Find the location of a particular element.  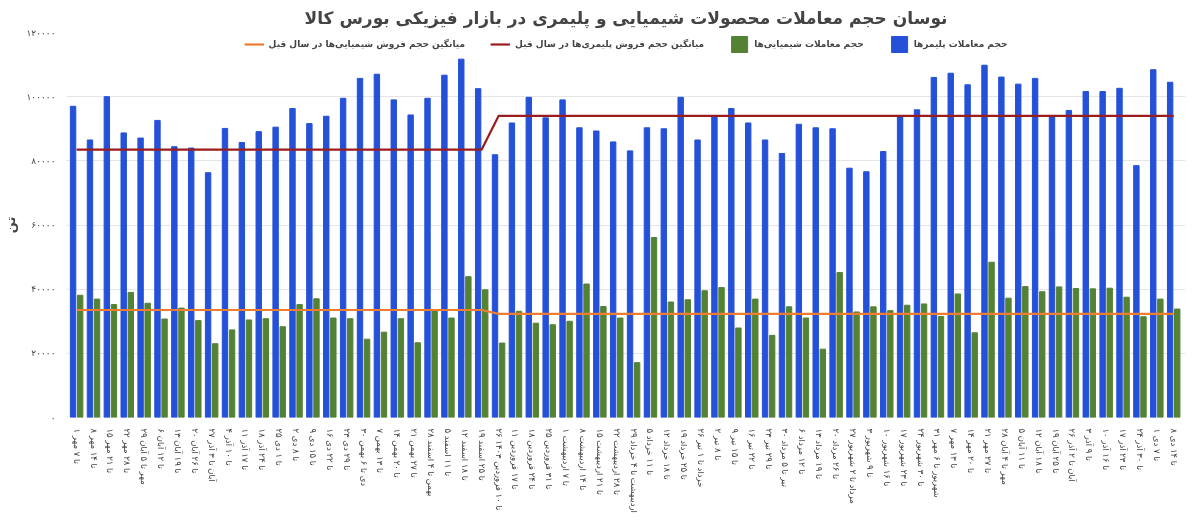

x-tick-label: ۳۰ دی تا ۶ بهمن is located at coordinates (363, 457).